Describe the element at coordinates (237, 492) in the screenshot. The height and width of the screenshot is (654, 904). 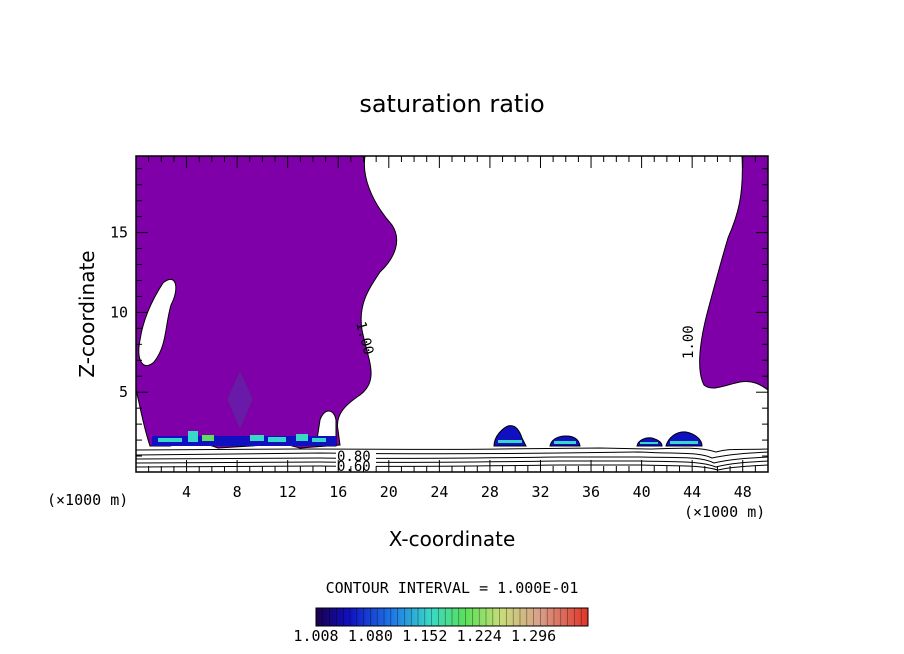
I see `x-tick-label: 8` at that location.